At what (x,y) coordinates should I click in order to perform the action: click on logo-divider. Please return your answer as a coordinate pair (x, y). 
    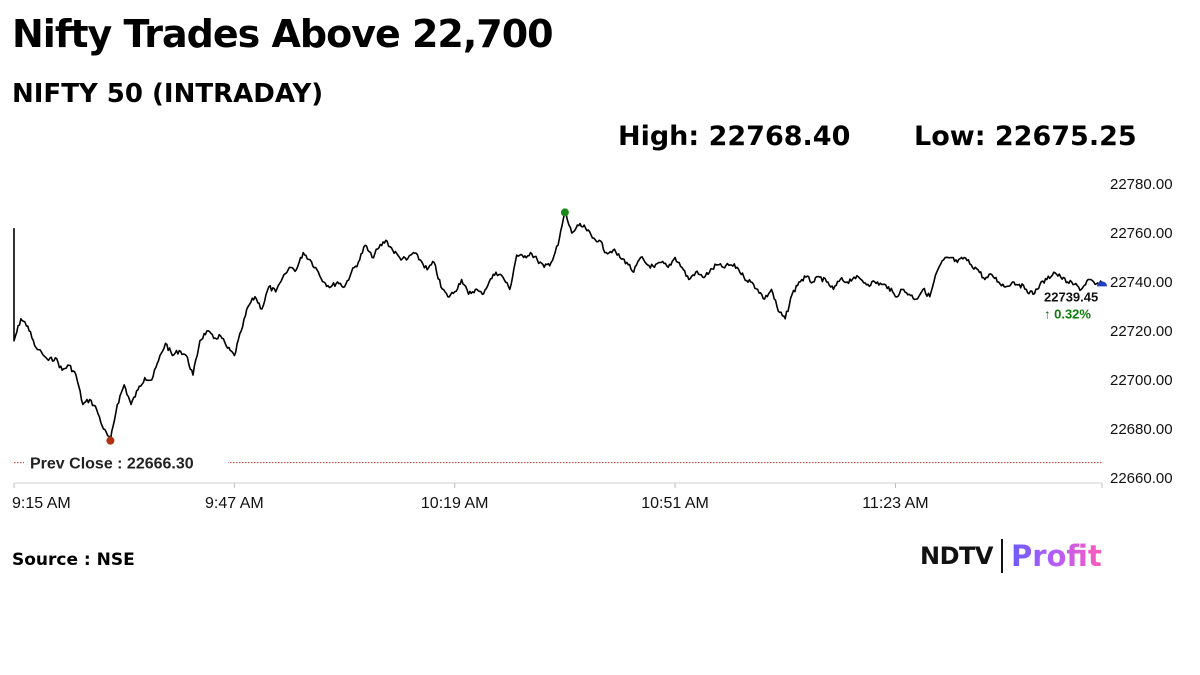
    Looking at the image, I should click on (1001, 556).